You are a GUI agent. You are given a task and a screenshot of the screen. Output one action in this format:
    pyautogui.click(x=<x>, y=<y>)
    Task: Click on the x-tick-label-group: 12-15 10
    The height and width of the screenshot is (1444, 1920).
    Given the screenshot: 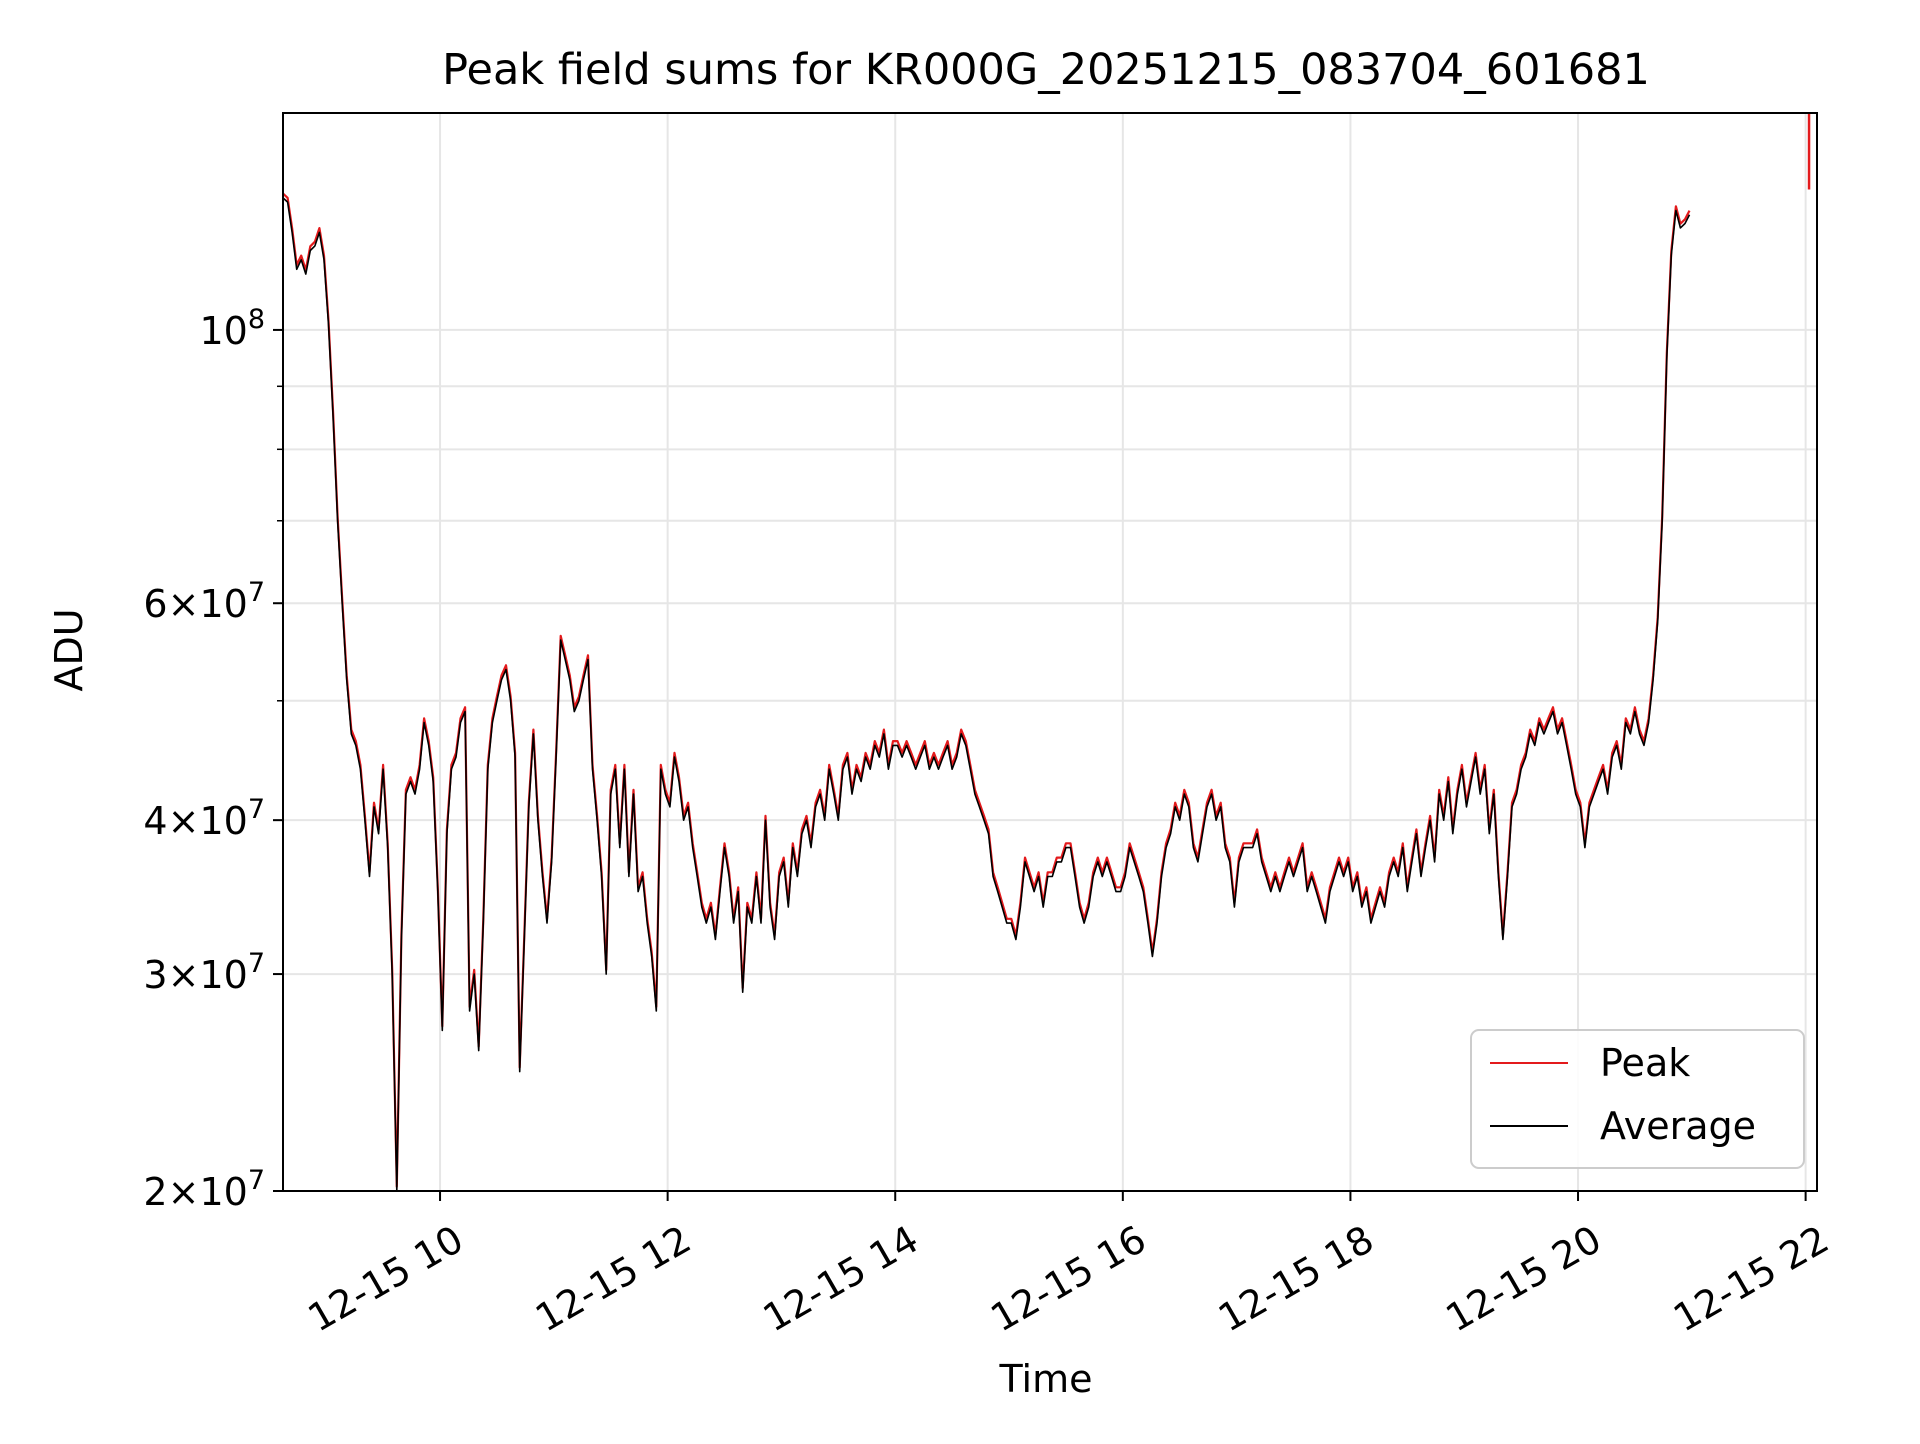 What is the action you would take?
    pyautogui.click(x=386, y=1279)
    